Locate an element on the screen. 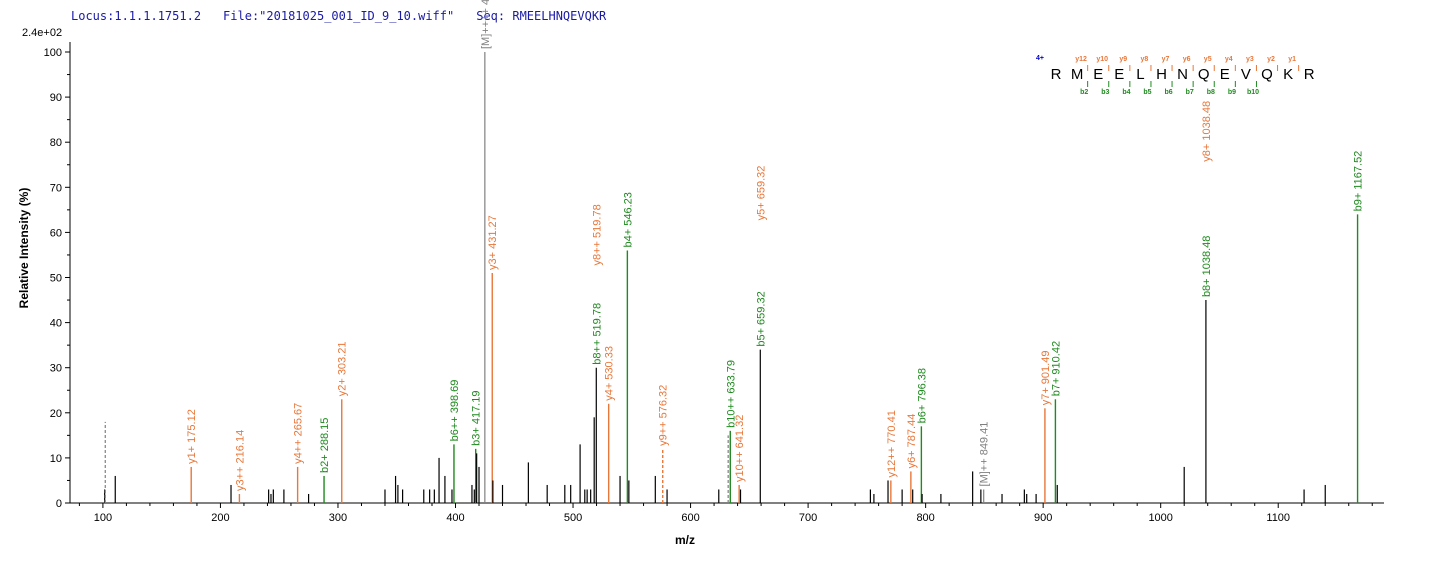  peak-label: b8+ 1038.48 is located at coordinates (1207, 266).